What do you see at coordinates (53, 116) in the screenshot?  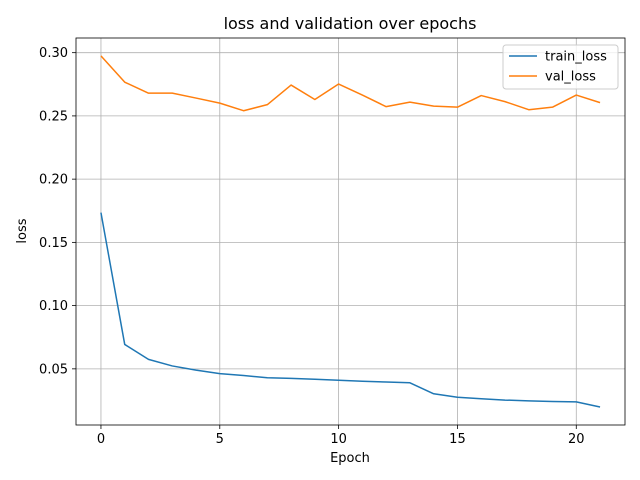 I see `y-tick-label: 0.25` at bounding box center [53, 116].